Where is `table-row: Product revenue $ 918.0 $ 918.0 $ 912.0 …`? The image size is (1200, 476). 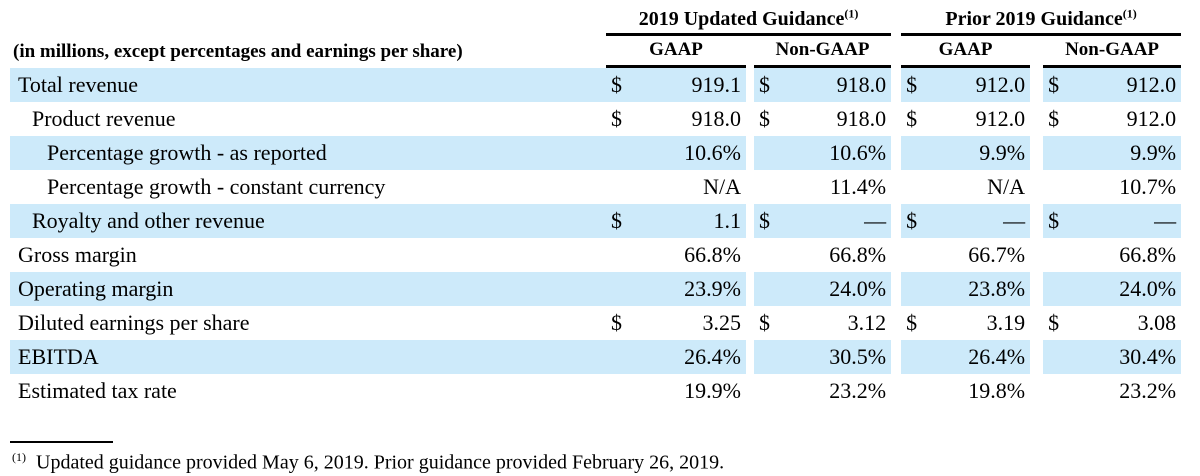 table-row: Product revenue $ 918.0 $ 918.0 $ 912.0 … is located at coordinates (595, 119).